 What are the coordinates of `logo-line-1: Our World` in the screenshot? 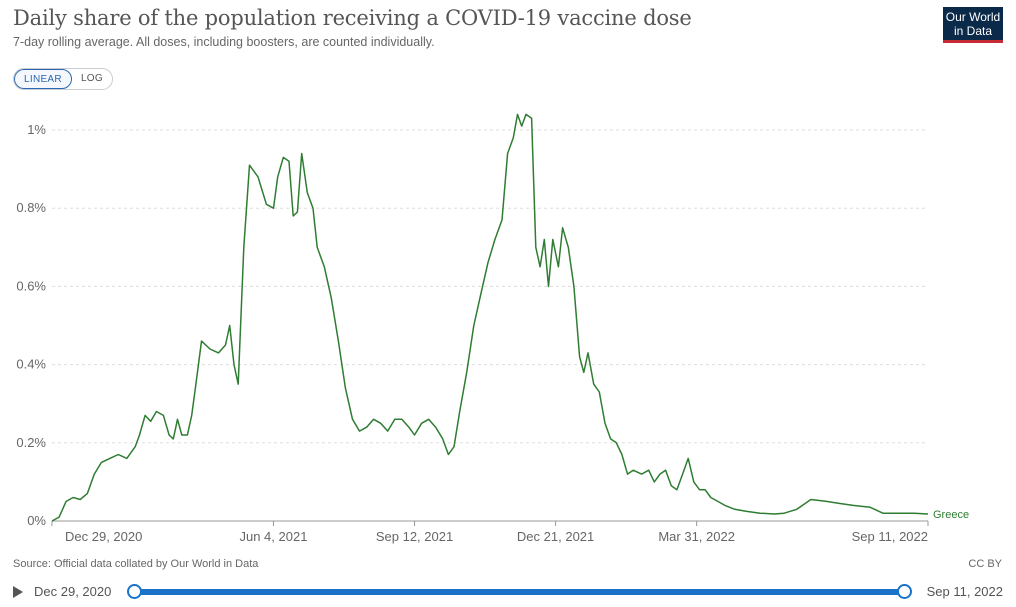 It's located at (973, 17).